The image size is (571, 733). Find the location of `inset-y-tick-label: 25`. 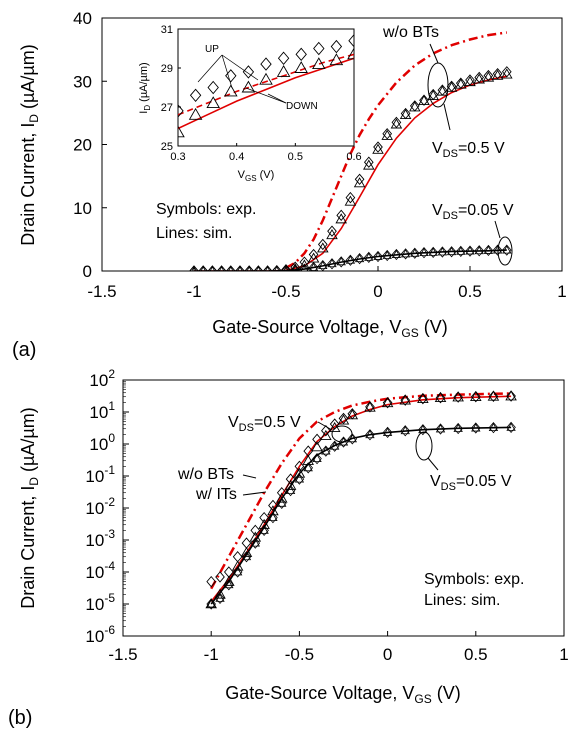

inset-y-tick-label: 25 is located at coordinates (167, 147).